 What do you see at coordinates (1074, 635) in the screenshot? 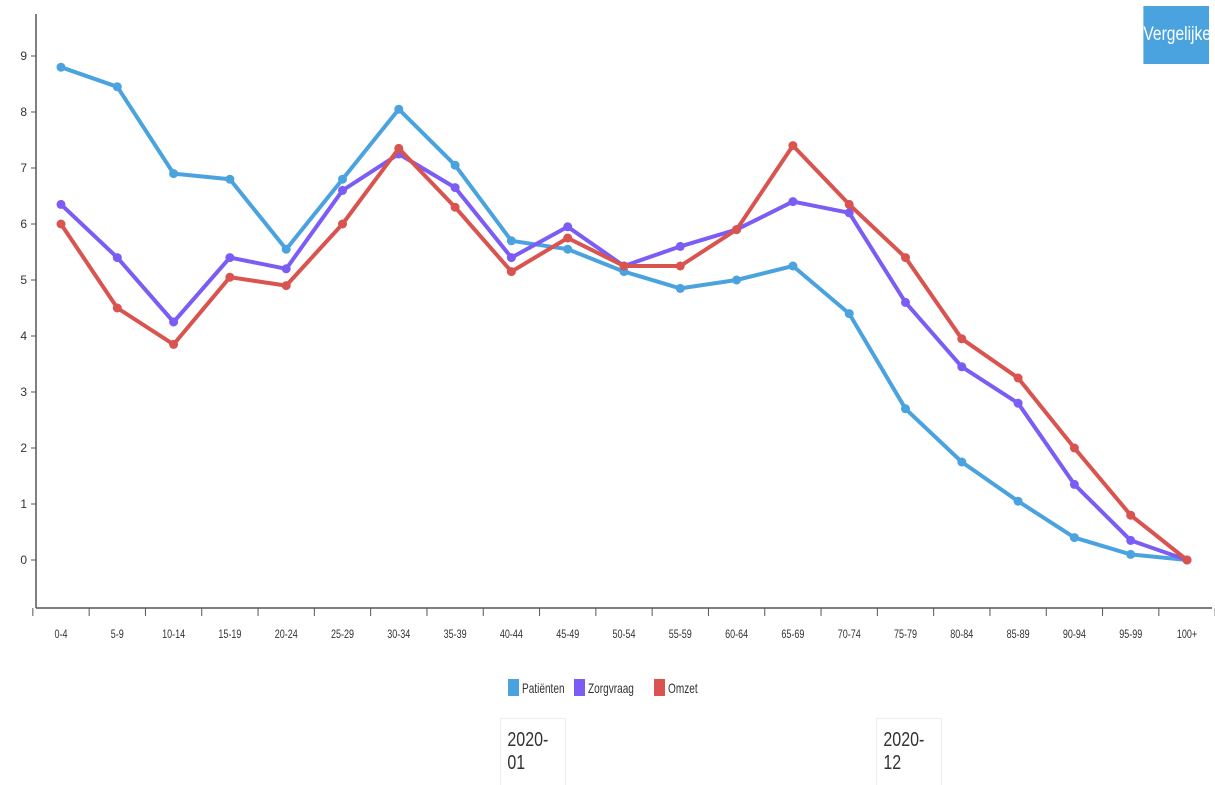
I see `x-tick-label: 90-94` at bounding box center [1074, 635].